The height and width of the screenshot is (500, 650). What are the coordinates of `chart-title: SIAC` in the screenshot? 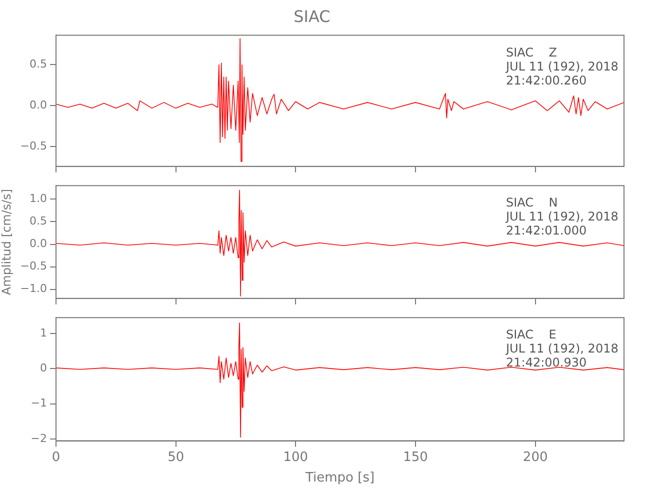 It's located at (312, 16).